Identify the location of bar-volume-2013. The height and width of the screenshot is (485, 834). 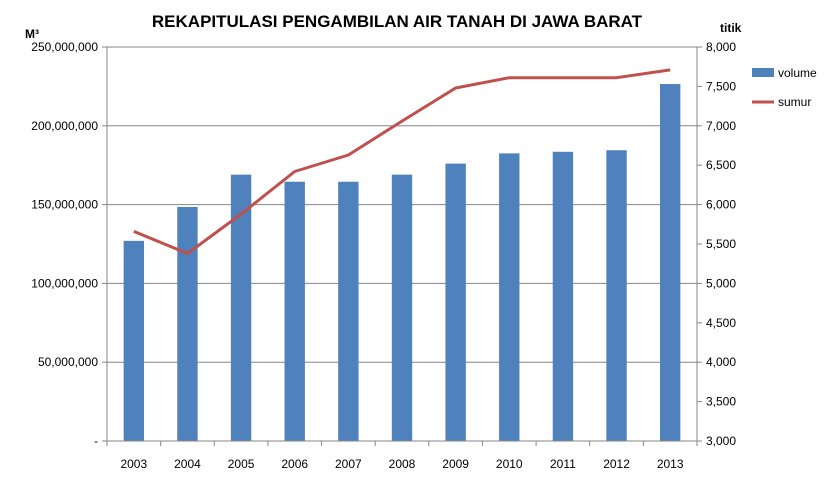
(670, 262).